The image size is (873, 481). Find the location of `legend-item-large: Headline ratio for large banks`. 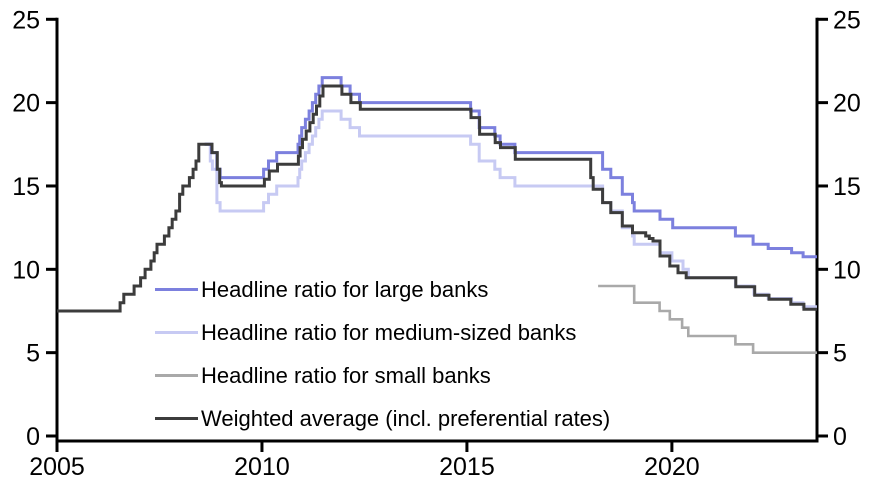

legend-item-large: Headline ratio for large banks is located at coordinates (382, 289).